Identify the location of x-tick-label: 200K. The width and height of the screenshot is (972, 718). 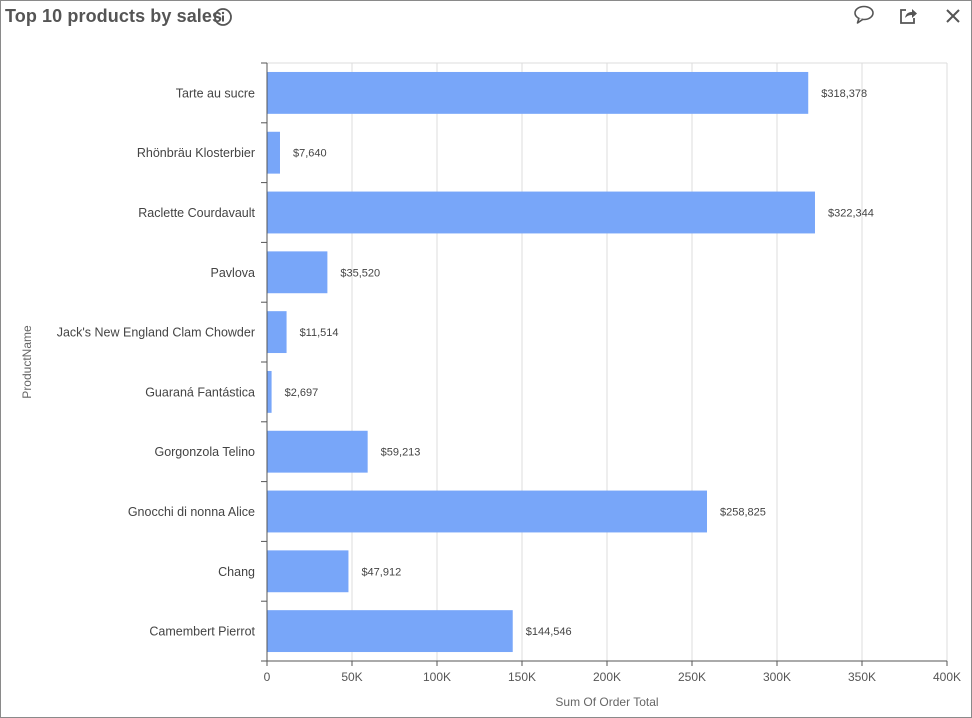
(607, 677).